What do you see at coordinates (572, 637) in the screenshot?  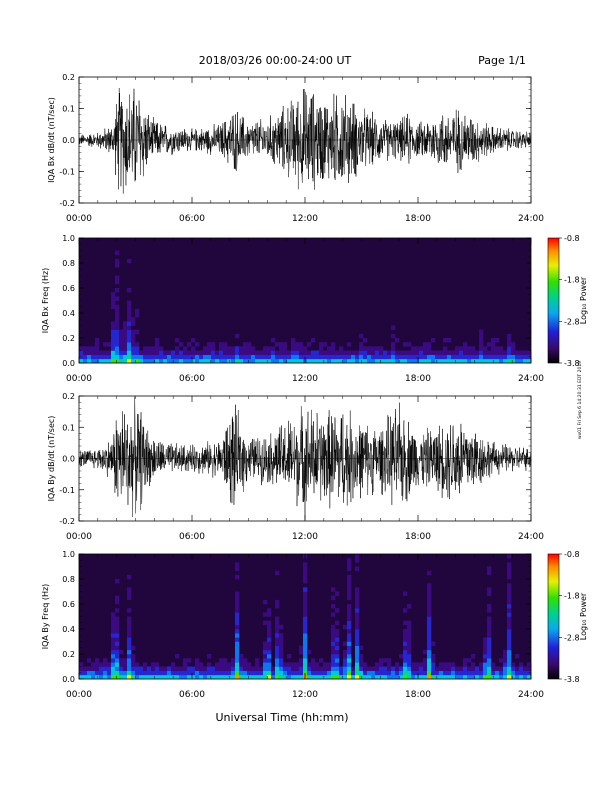 I see `colorbar-tick-label: -2.8` at bounding box center [572, 637].